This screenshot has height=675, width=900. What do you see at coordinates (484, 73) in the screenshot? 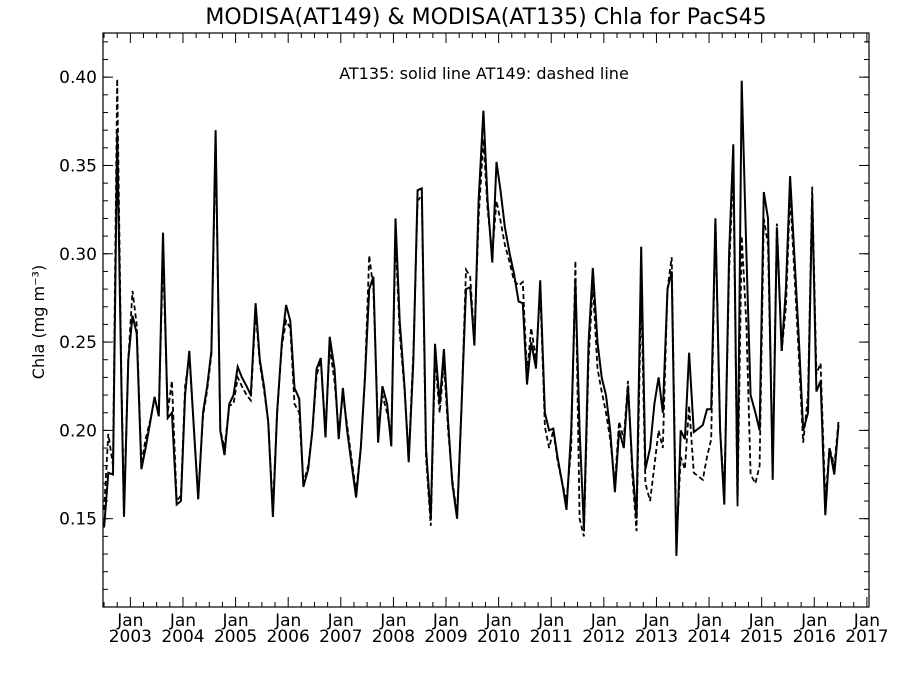
I see `legend-annotation: AT135: solid line AT149: dashed line` at bounding box center [484, 73].